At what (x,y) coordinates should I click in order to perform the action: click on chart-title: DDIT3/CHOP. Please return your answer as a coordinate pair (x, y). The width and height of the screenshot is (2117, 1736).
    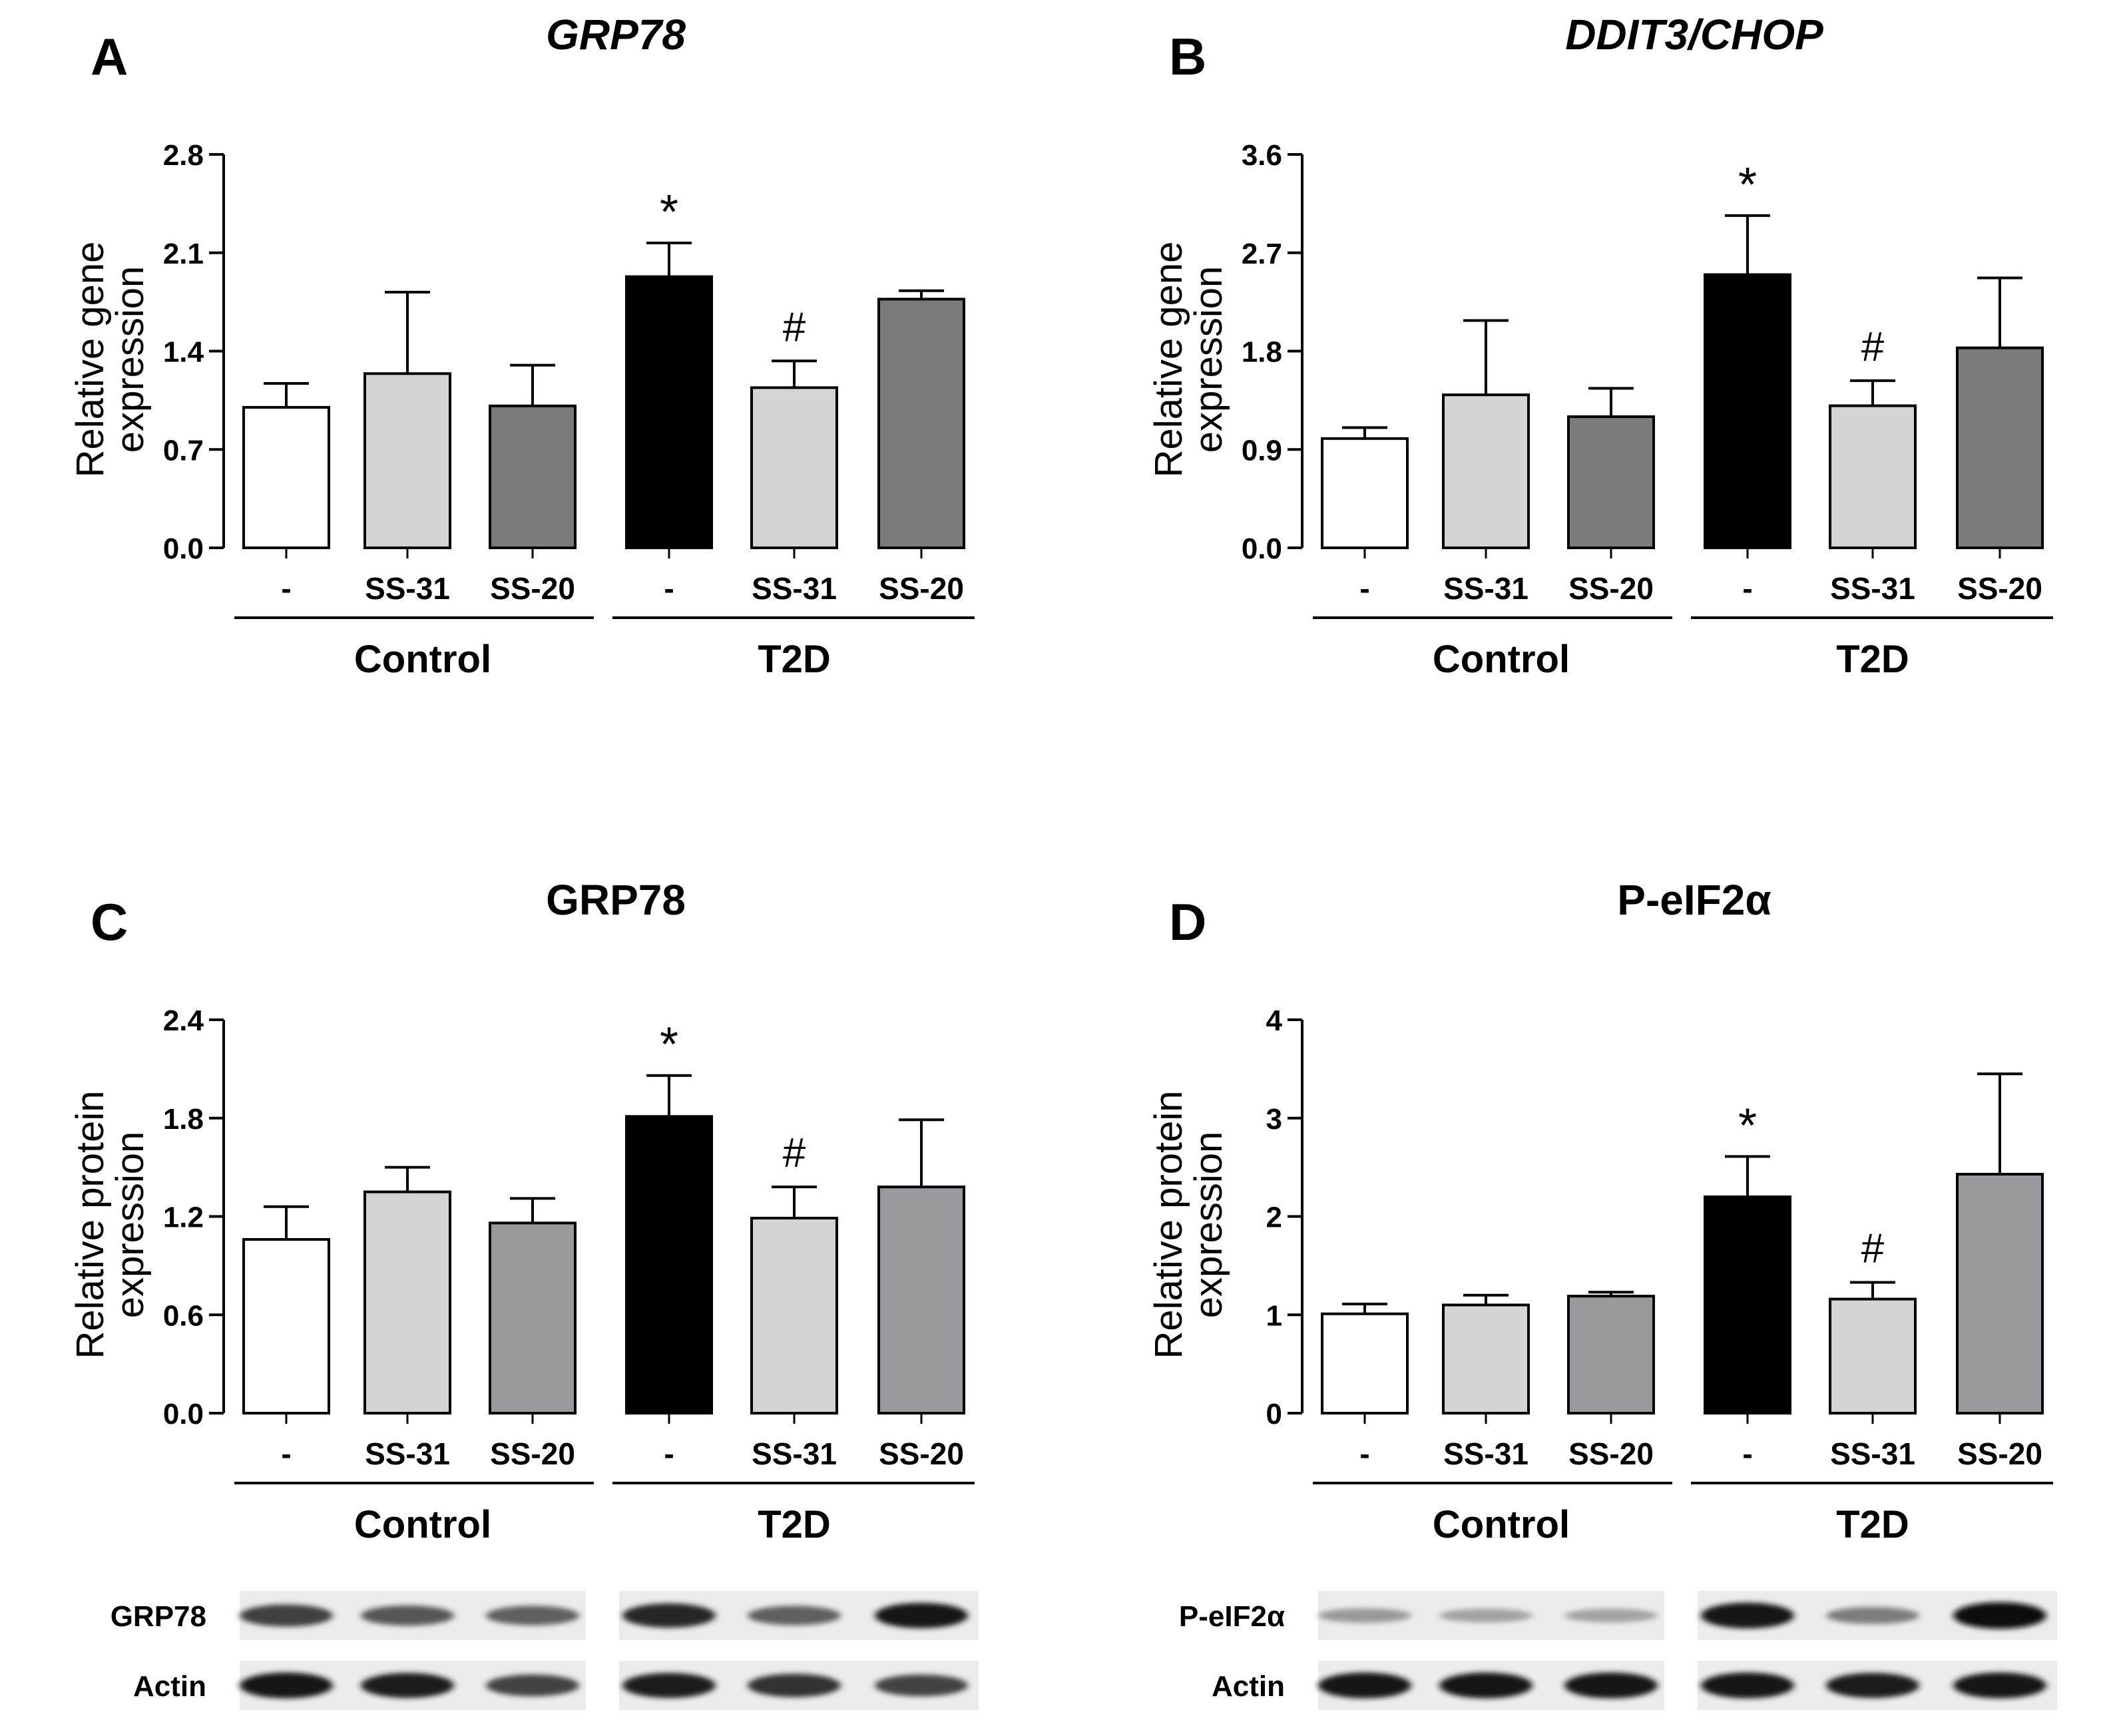
    Looking at the image, I should click on (1694, 35).